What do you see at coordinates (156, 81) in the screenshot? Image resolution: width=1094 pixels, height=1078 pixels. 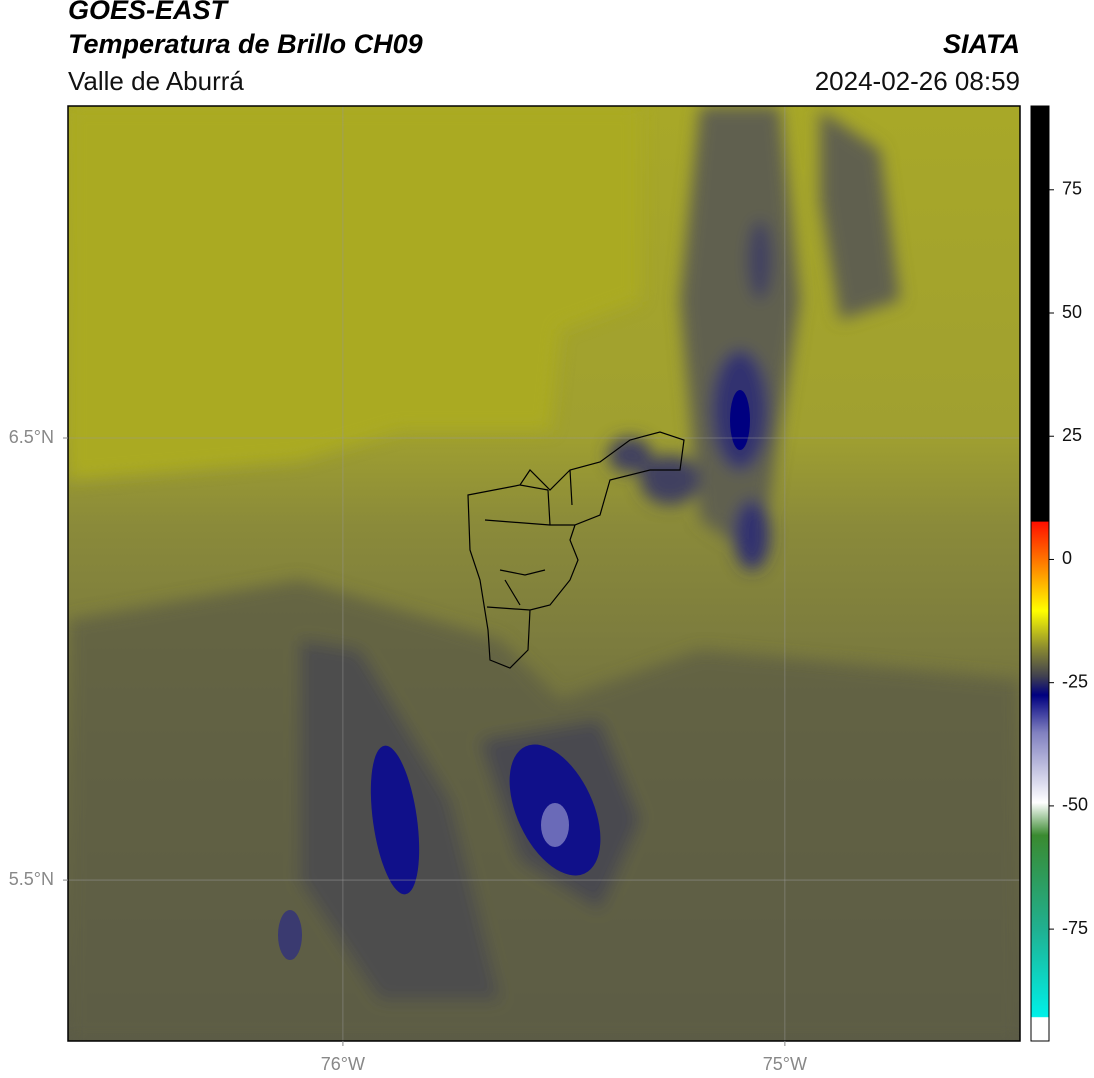 I see `region: Valle de Aburrá` at bounding box center [156, 81].